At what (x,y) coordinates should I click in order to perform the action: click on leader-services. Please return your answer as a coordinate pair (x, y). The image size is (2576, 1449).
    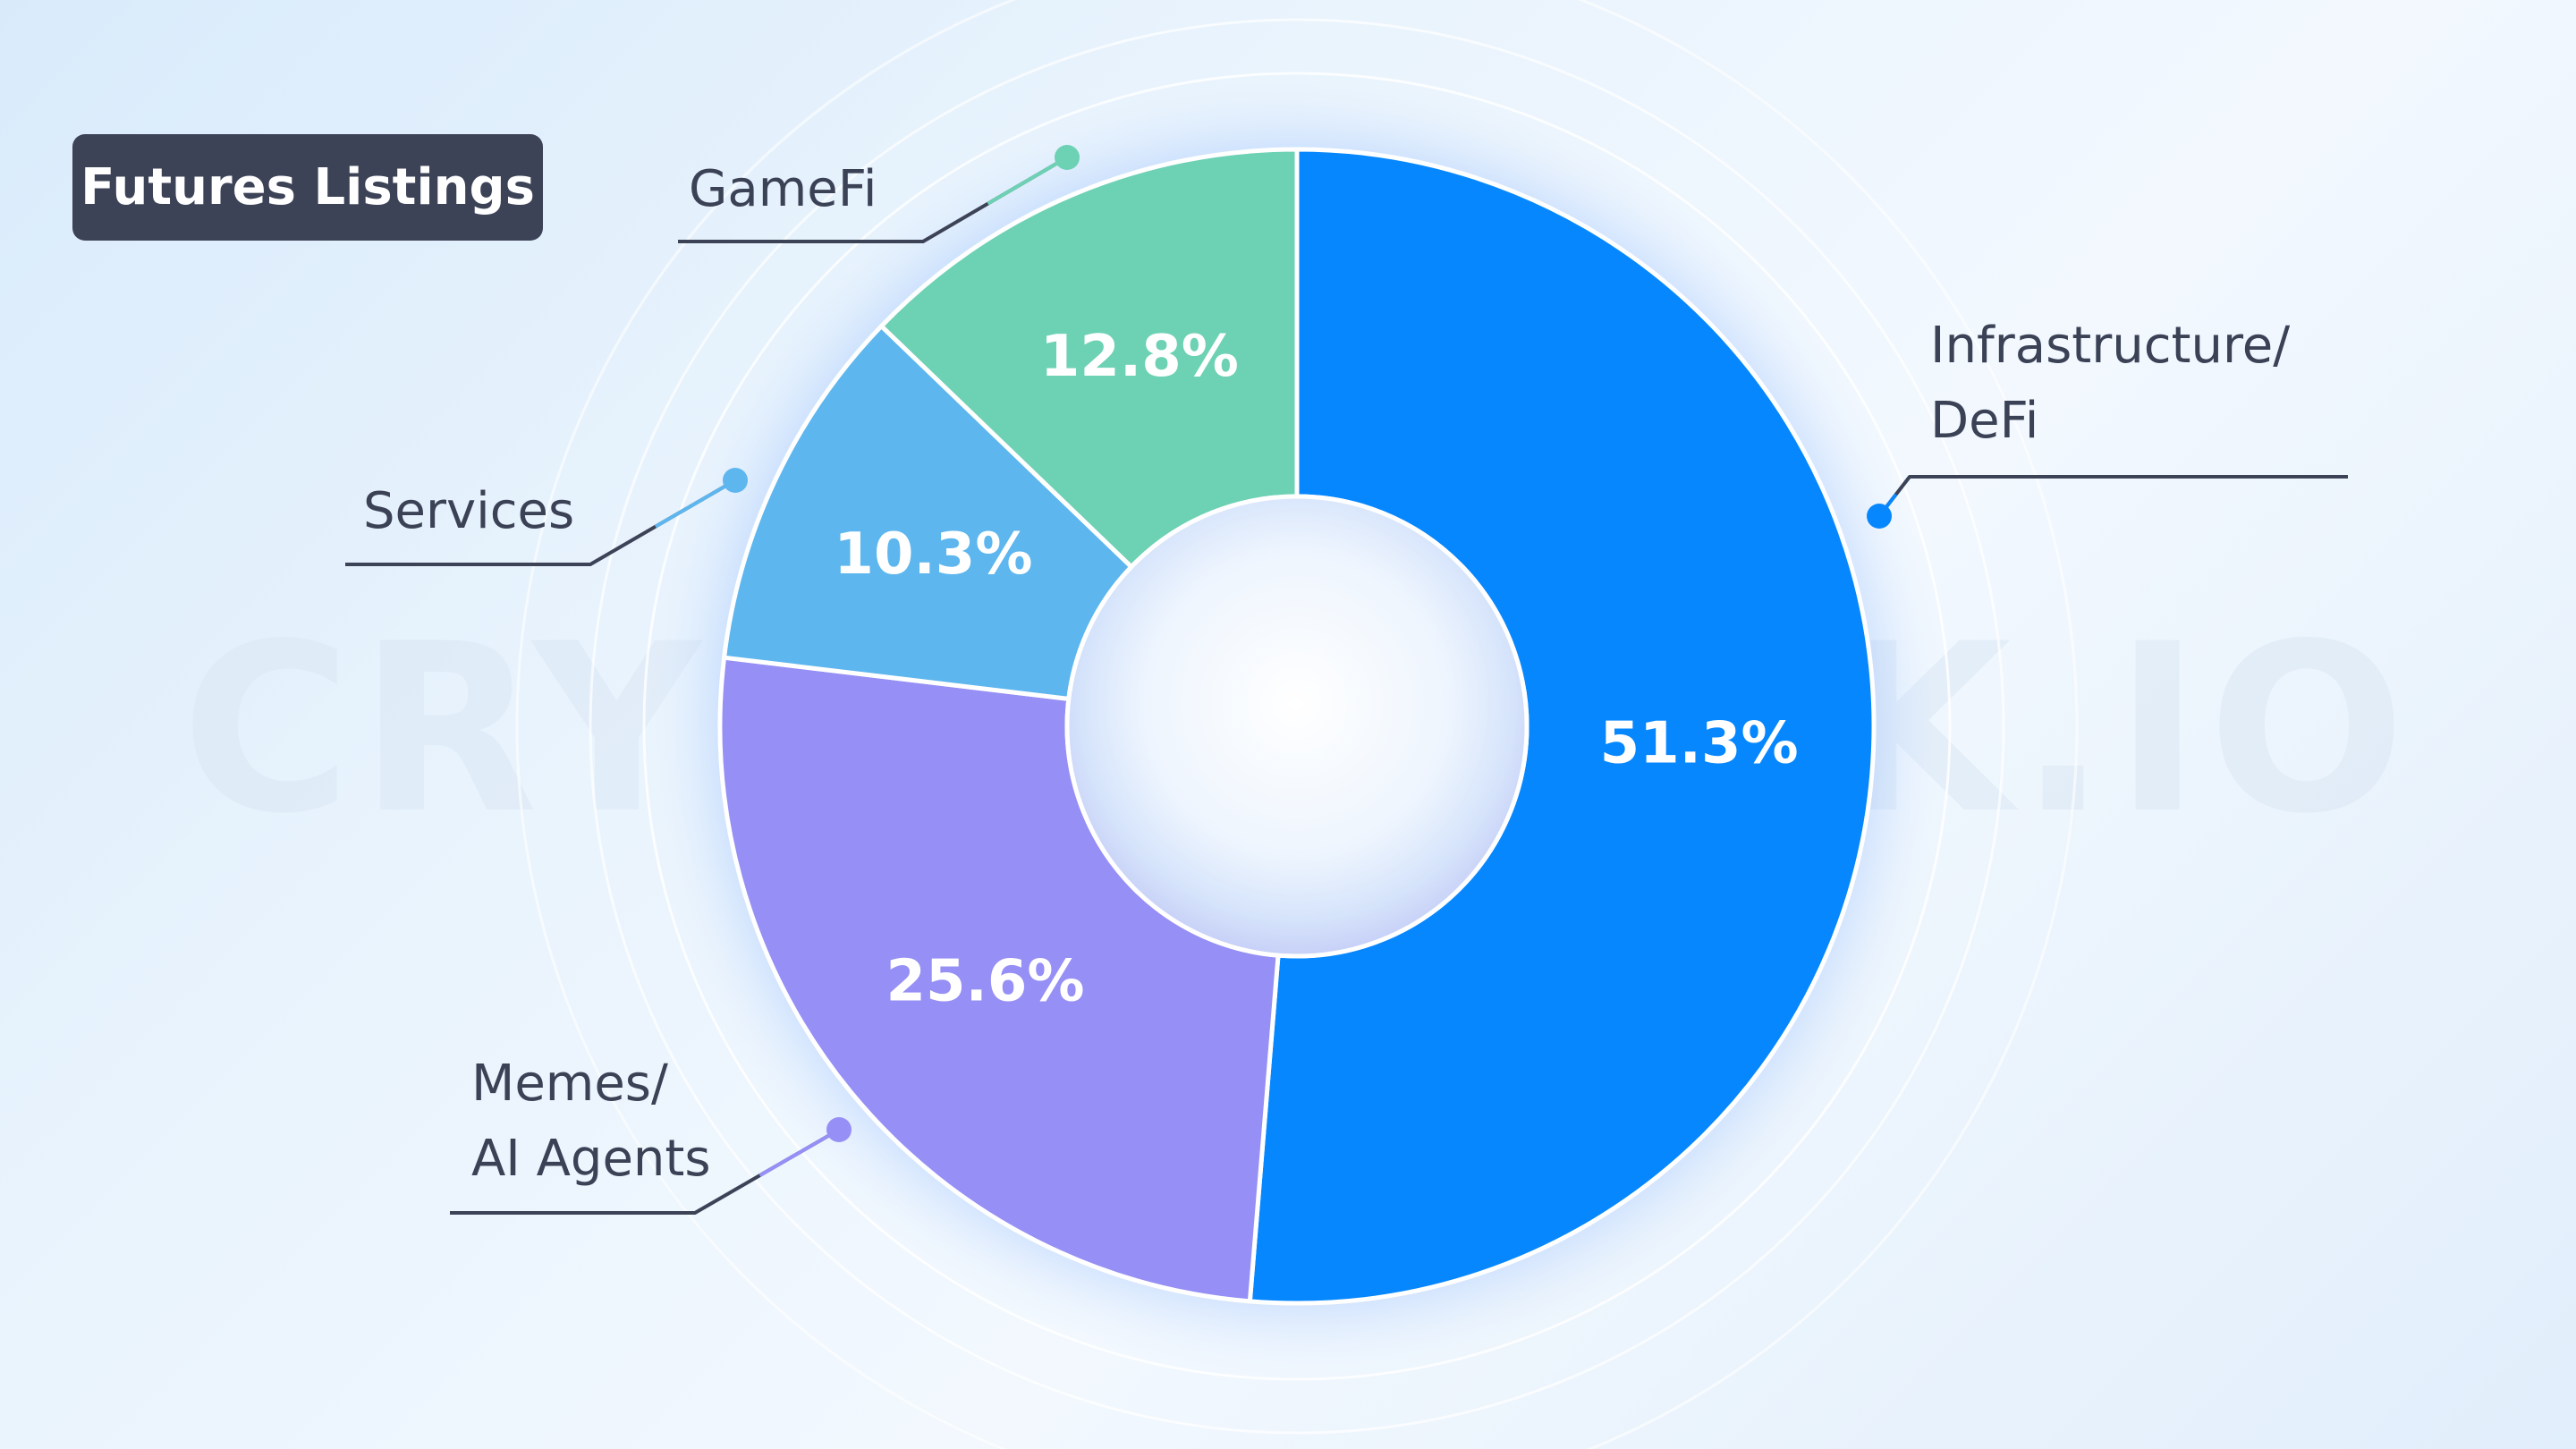
    Looking at the image, I should click on (546, 517).